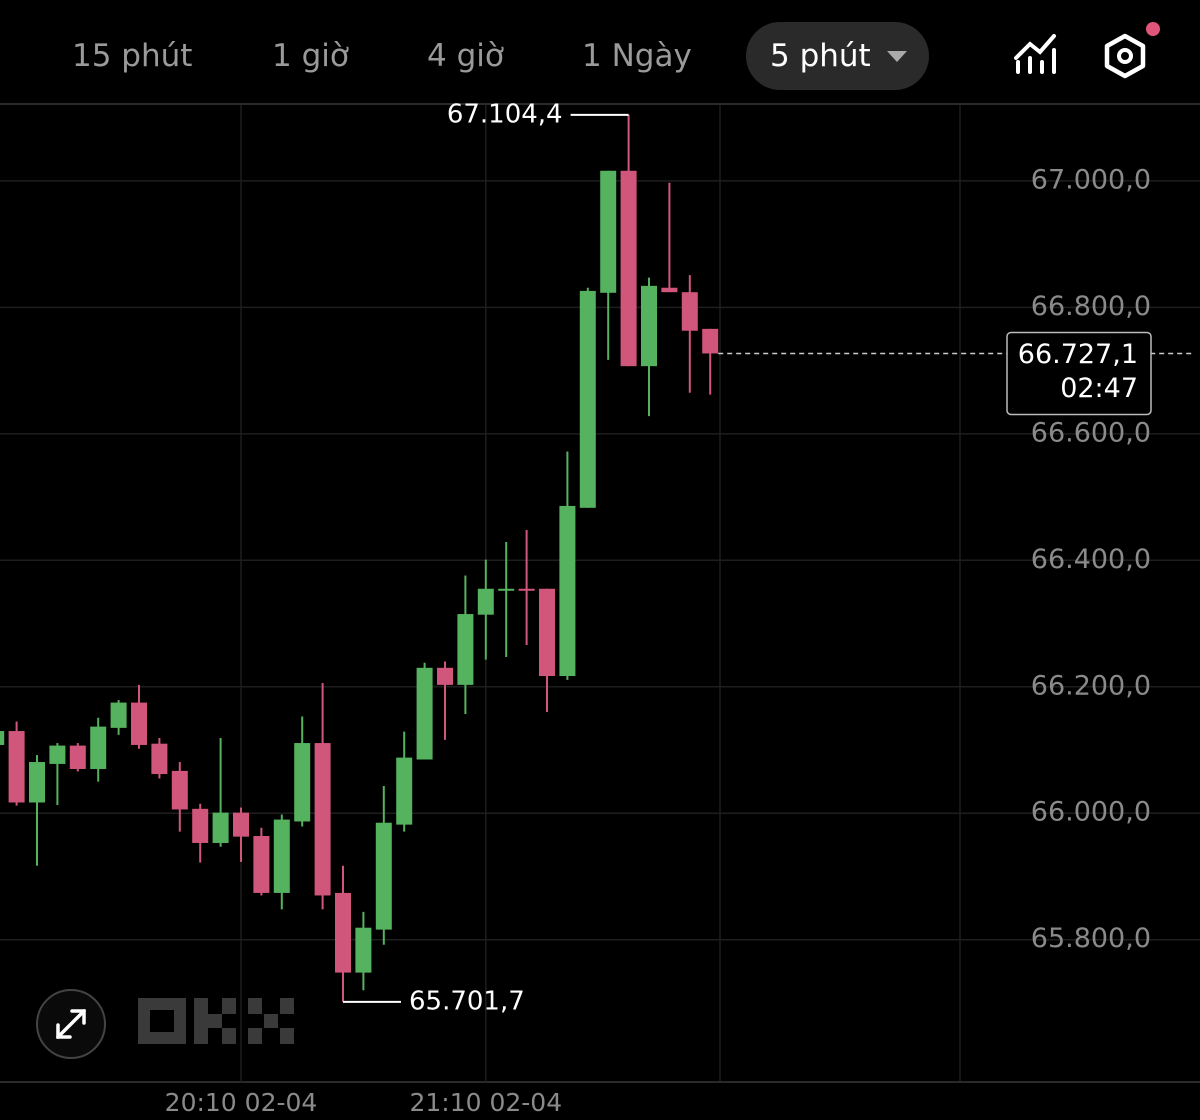  I want to click on watermark, so click(216, 1021).